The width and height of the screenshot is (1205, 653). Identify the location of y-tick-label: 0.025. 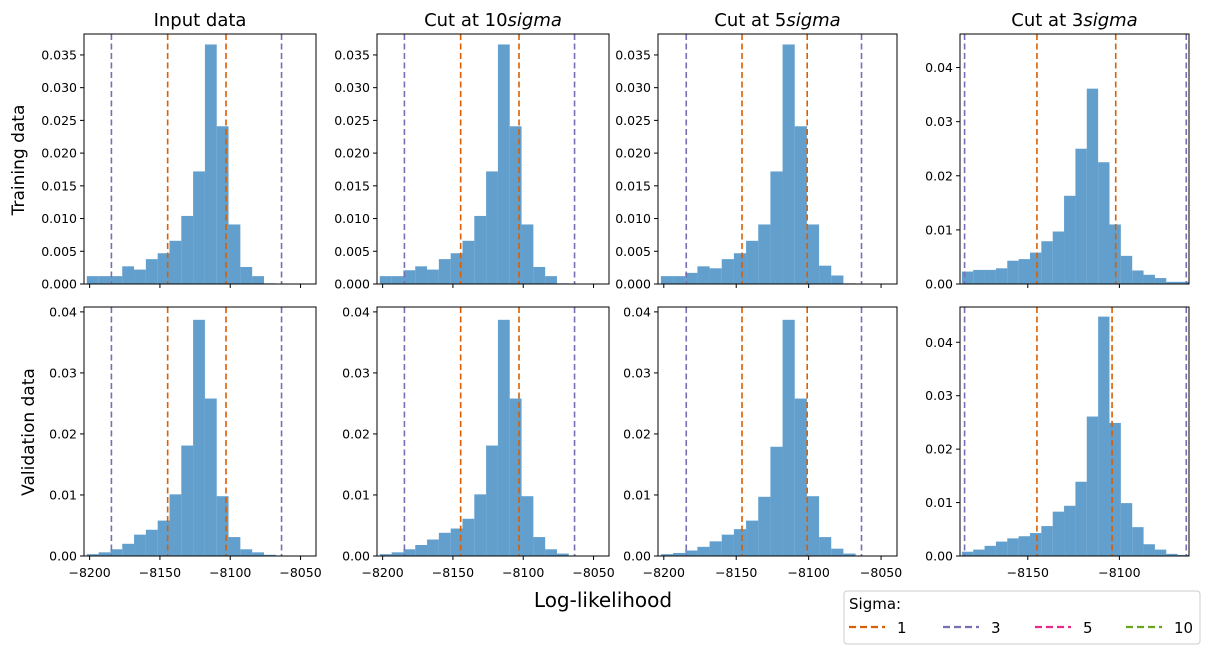
(352, 120).